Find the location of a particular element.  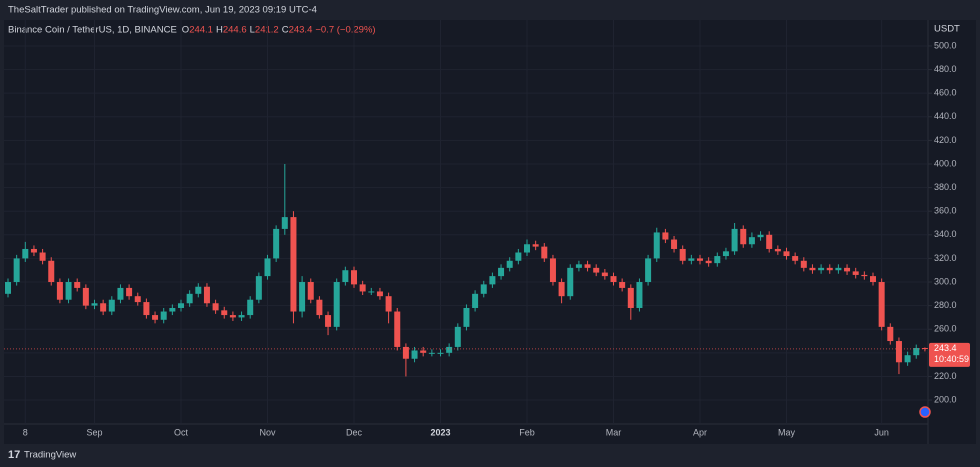

ohlc-label: L is located at coordinates (252, 30).